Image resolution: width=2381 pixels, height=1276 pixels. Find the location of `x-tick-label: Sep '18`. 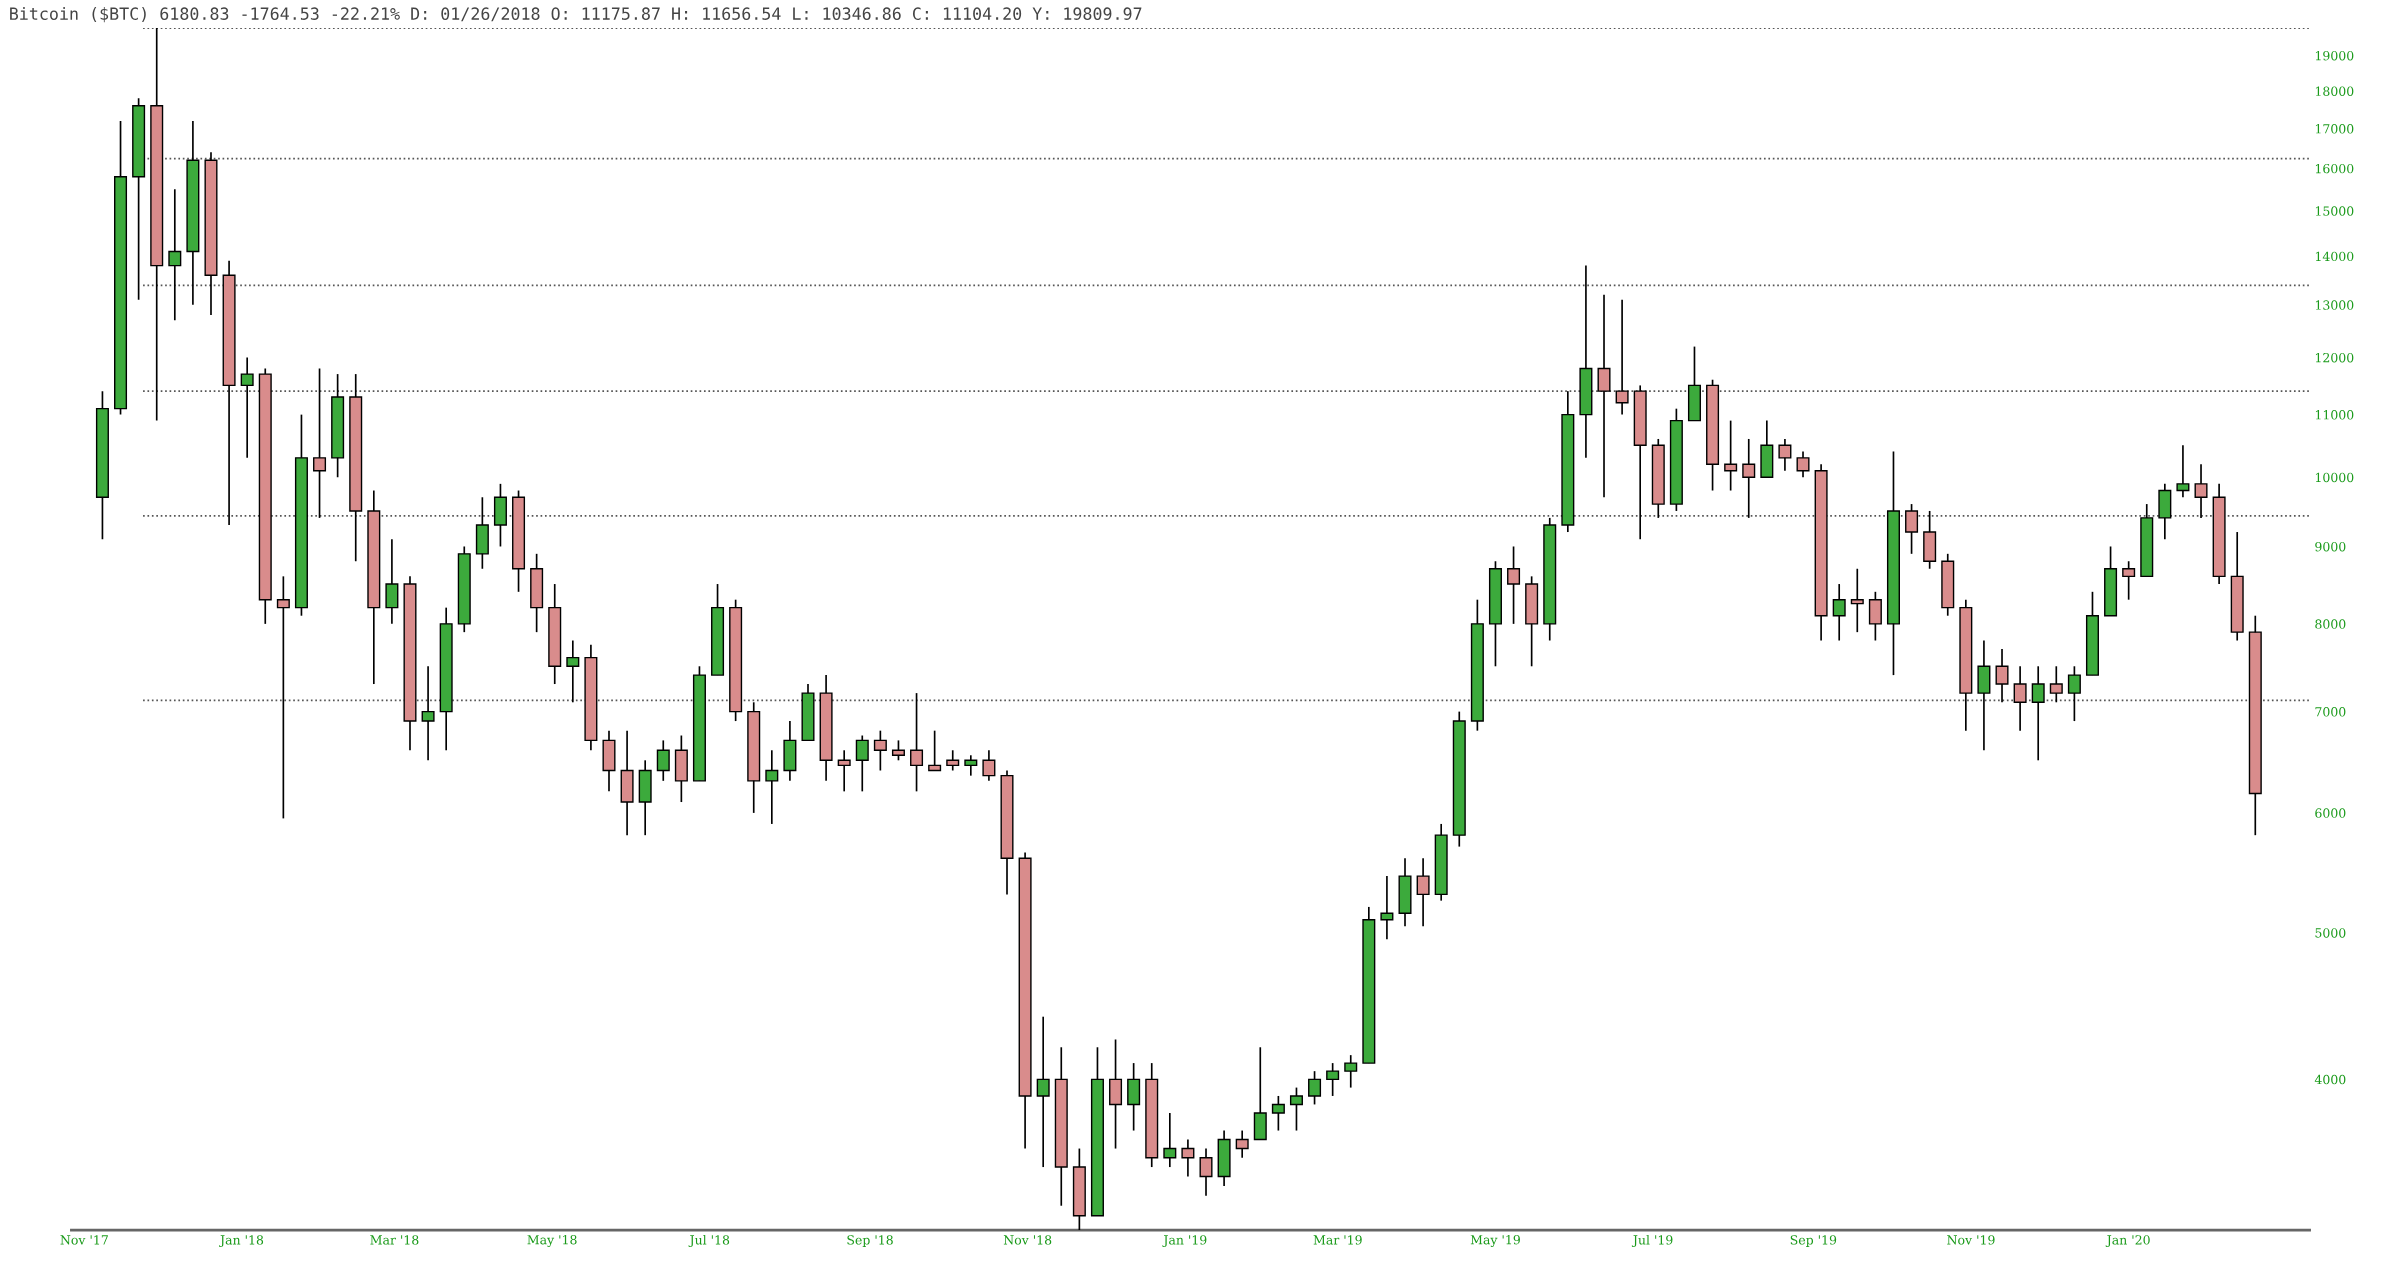

x-tick-label: Sep '18 is located at coordinates (870, 1241).